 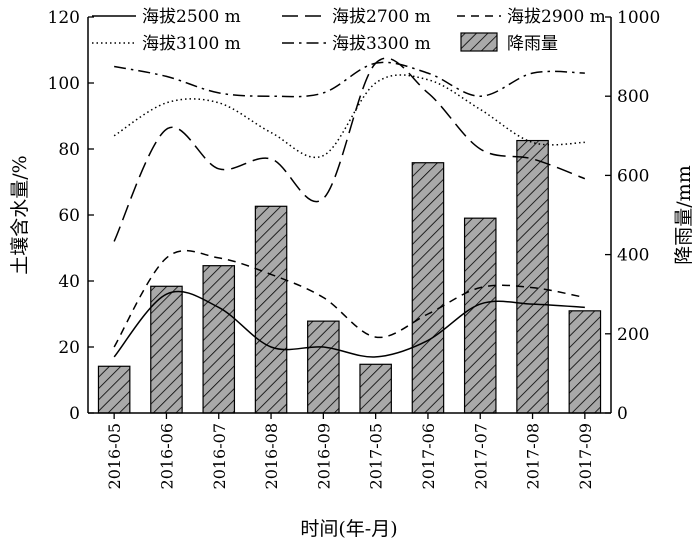 I want to click on legend-label: 海拔3300 m, so click(x=381, y=44).